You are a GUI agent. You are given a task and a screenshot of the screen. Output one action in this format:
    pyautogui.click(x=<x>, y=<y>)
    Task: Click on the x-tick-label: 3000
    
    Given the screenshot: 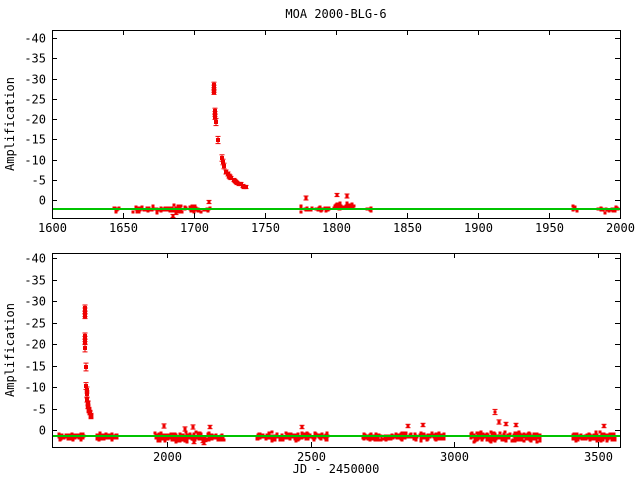 What is the action you would take?
    pyautogui.click(x=454, y=457)
    